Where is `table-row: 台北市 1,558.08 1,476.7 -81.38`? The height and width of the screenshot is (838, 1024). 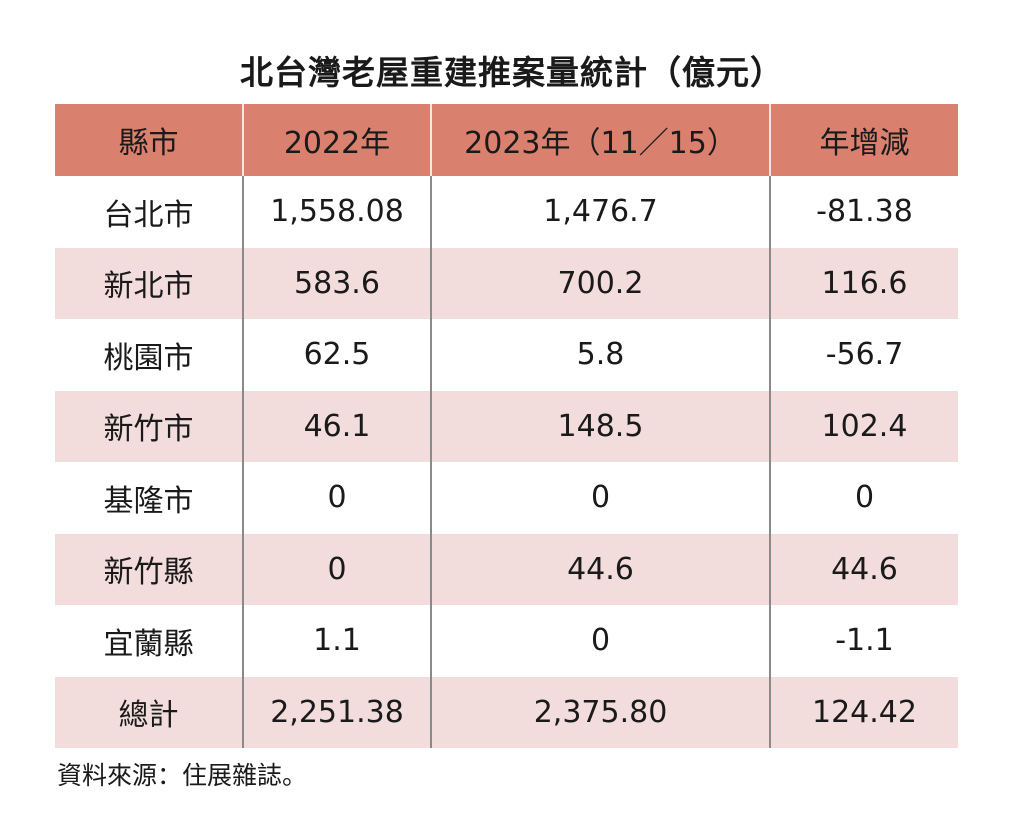
table-row: 台北市 1,558.08 1,476.7 -81.38 is located at coordinates (506, 212).